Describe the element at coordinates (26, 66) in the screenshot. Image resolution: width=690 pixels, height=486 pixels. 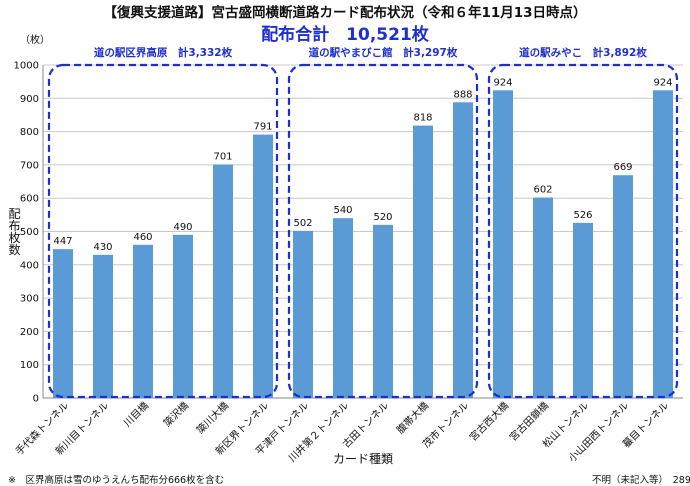
I see `y-tick-label: 1000` at that location.